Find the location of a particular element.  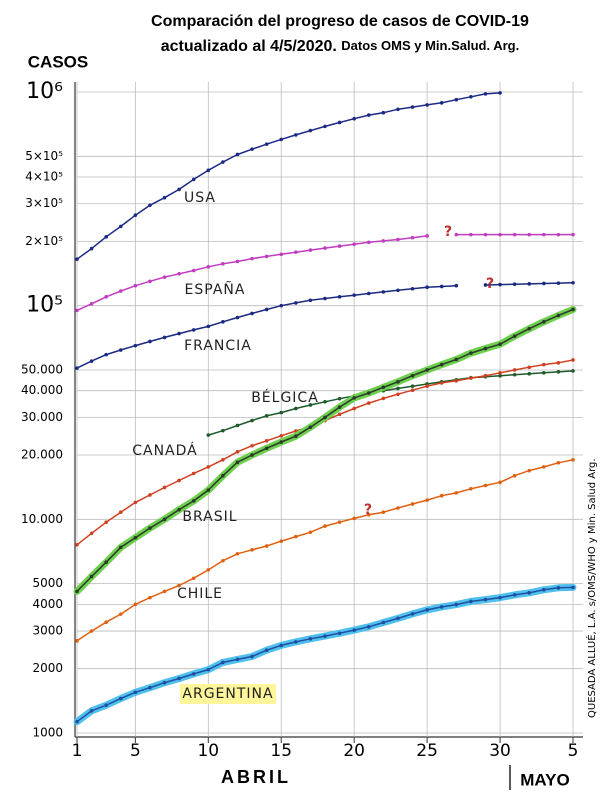

y-tick-label: 10⁶ is located at coordinates (44, 91).